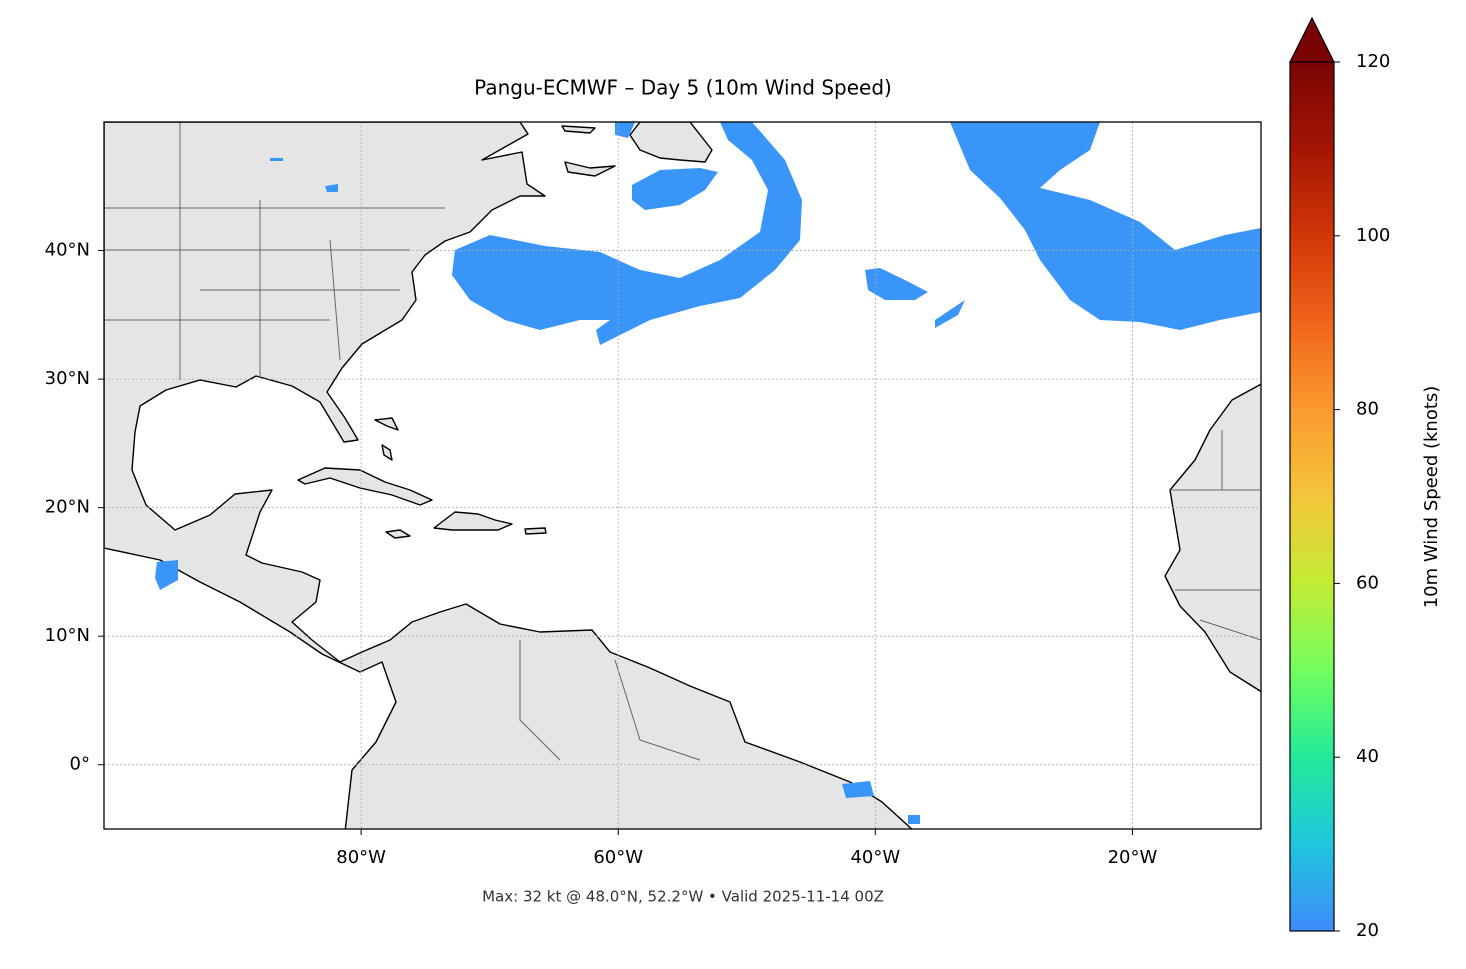  I want to click on x-tick-label: 40°W, so click(875, 857).